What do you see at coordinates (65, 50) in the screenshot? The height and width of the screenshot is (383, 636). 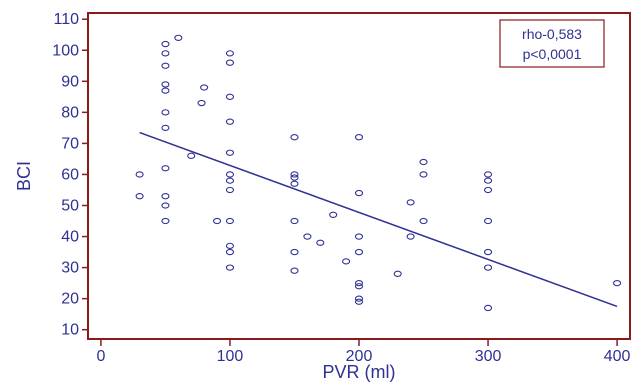 I see `y-tick-label: 100` at bounding box center [65, 50].